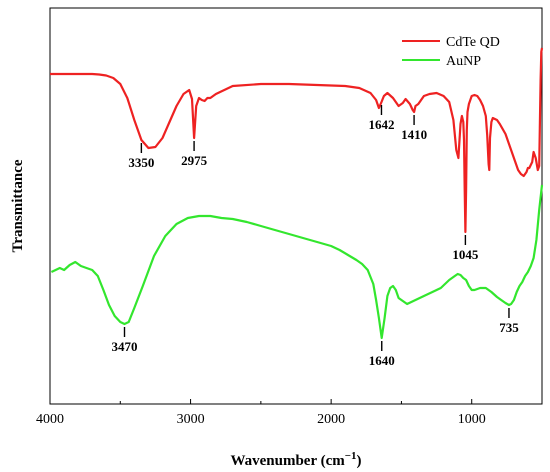  Describe the element at coordinates (382, 360) in the screenshot. I see `peak-label-1640: 1640` at that location.